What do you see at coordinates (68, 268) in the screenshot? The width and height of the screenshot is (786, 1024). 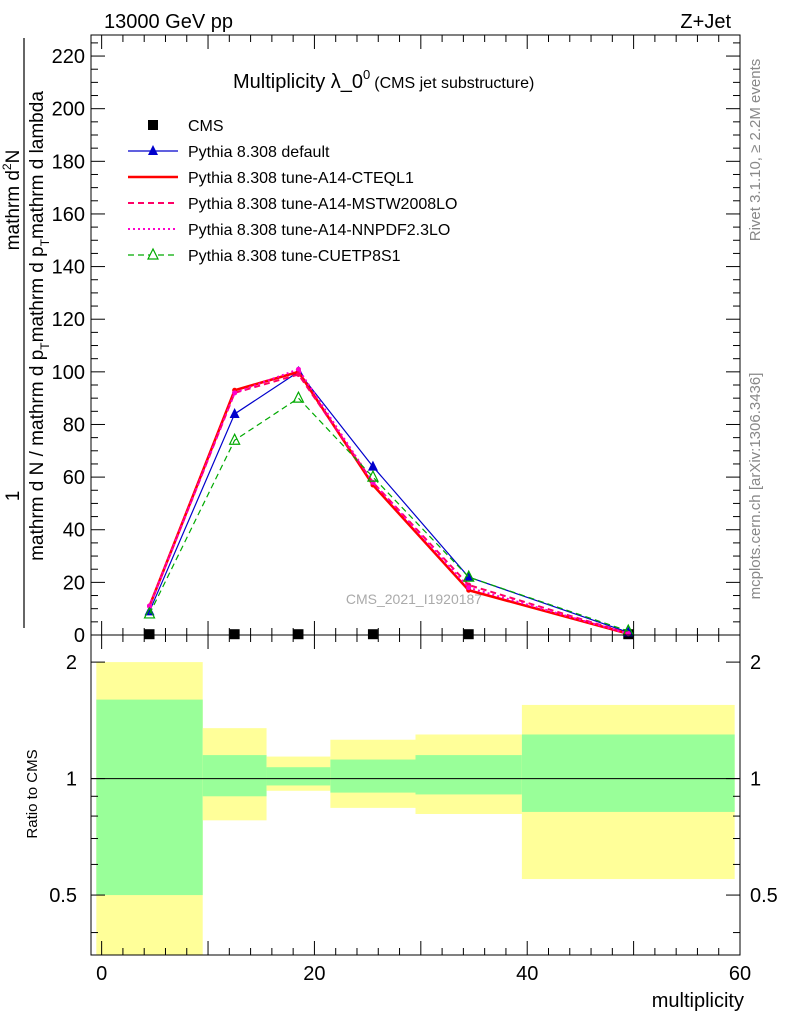 I see `y-tick-label: 140` at bounding box center [68, 268].